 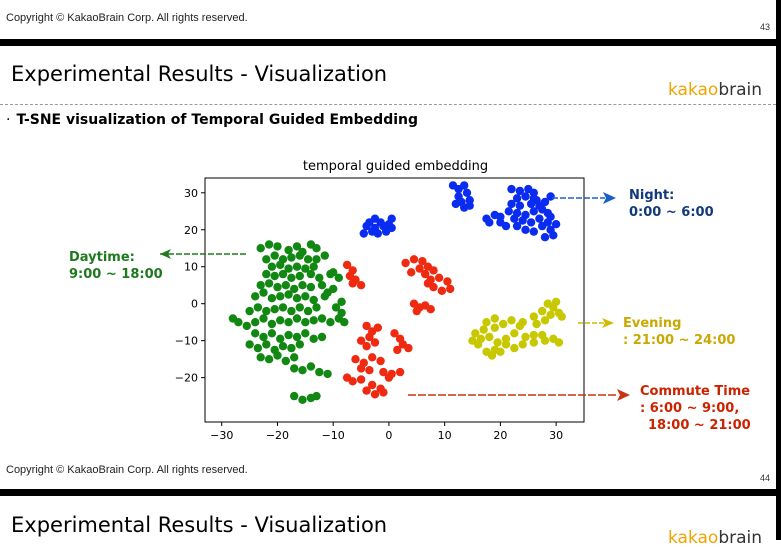 What do you see at coordinates (778, 270) in the screenshot?
I see `right-edge-bar` at bounding box center [778, 270].